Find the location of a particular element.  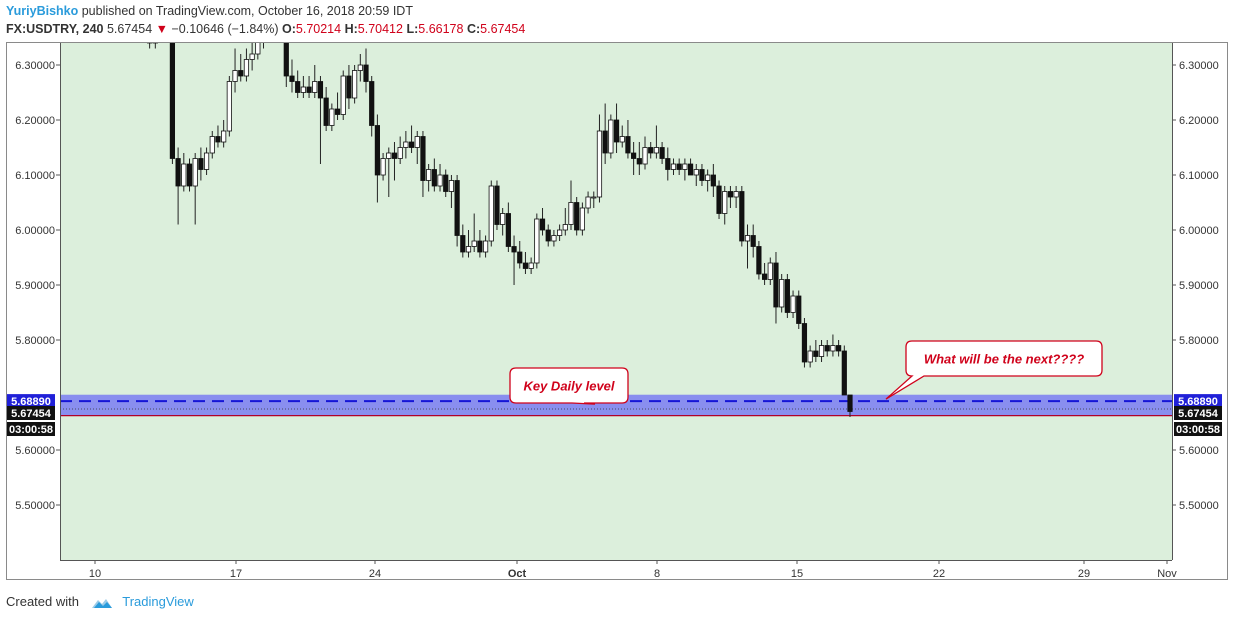

countdown-badge-left-text: 03:00:58 is located at coordinates (31, 430).